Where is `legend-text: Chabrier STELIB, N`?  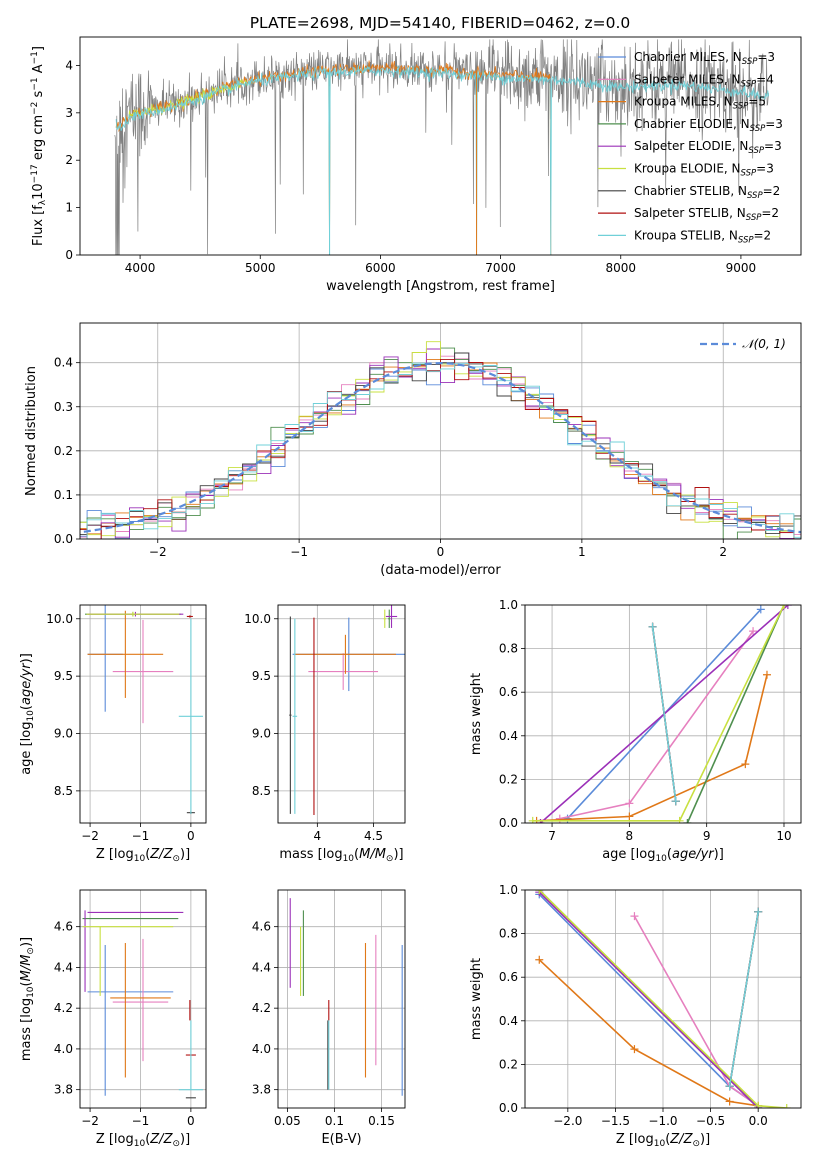 legend-text: Chabrier STELIB, N is located at coordinates (690, 191).